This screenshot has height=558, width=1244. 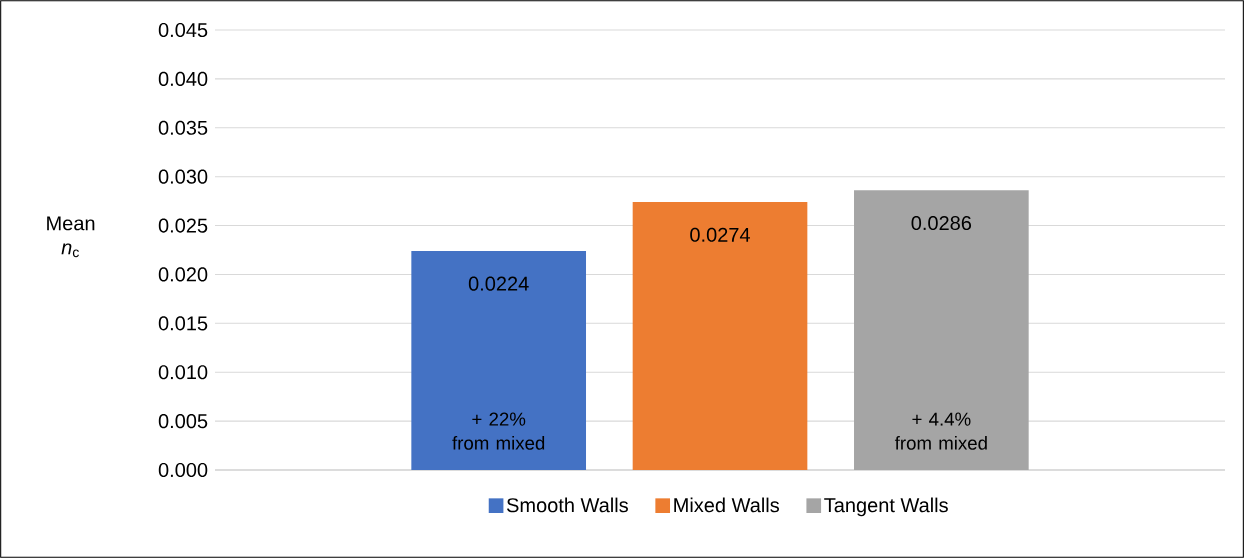 What do you see at coordinates (183, 30) in the screenshot?
I see `y-tick-label: 0.045` at bounding box center [183, 30].